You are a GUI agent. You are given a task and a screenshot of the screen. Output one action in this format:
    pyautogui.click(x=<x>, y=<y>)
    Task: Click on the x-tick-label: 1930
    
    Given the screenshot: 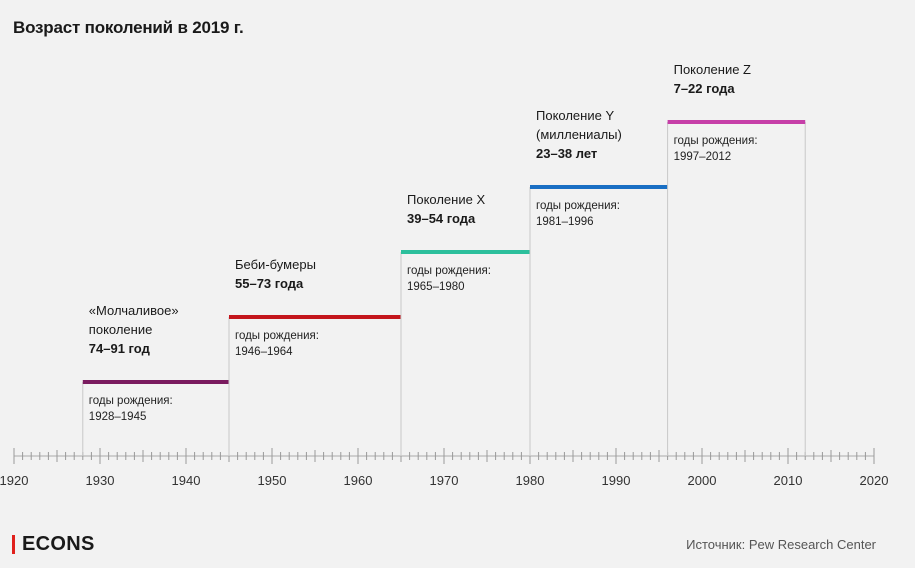 What is the action you would take?
    pyautogui.click(x=100, y=480)
    